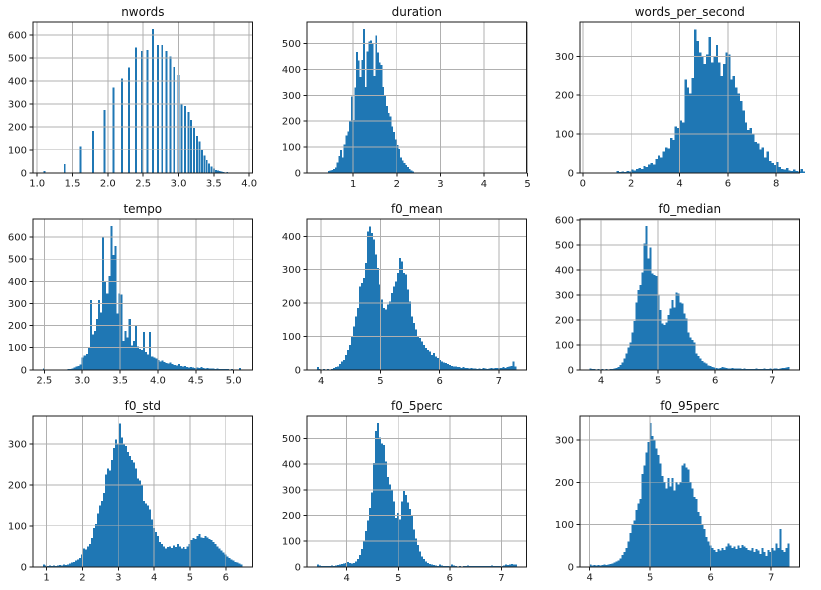 This screenshot has width=821, height=590. Describe the element at coordinates (417, 97) in the screenshot. I see `grid-lines` at that location.